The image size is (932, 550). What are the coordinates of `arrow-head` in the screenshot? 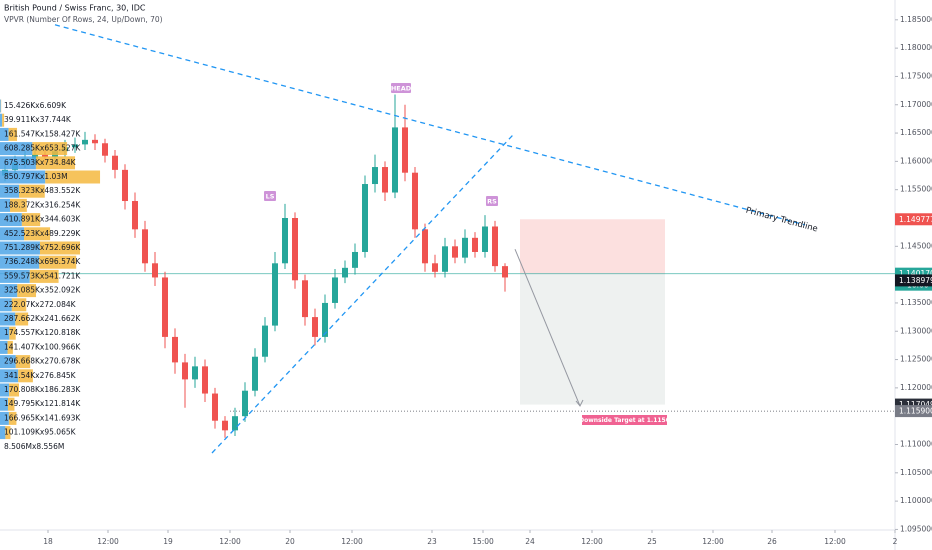 It's located at (579, 403).